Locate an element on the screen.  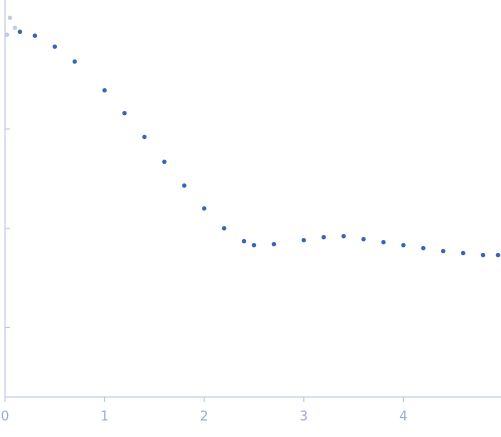
x-tick-label: 2 is located at coordinates (204, 417).